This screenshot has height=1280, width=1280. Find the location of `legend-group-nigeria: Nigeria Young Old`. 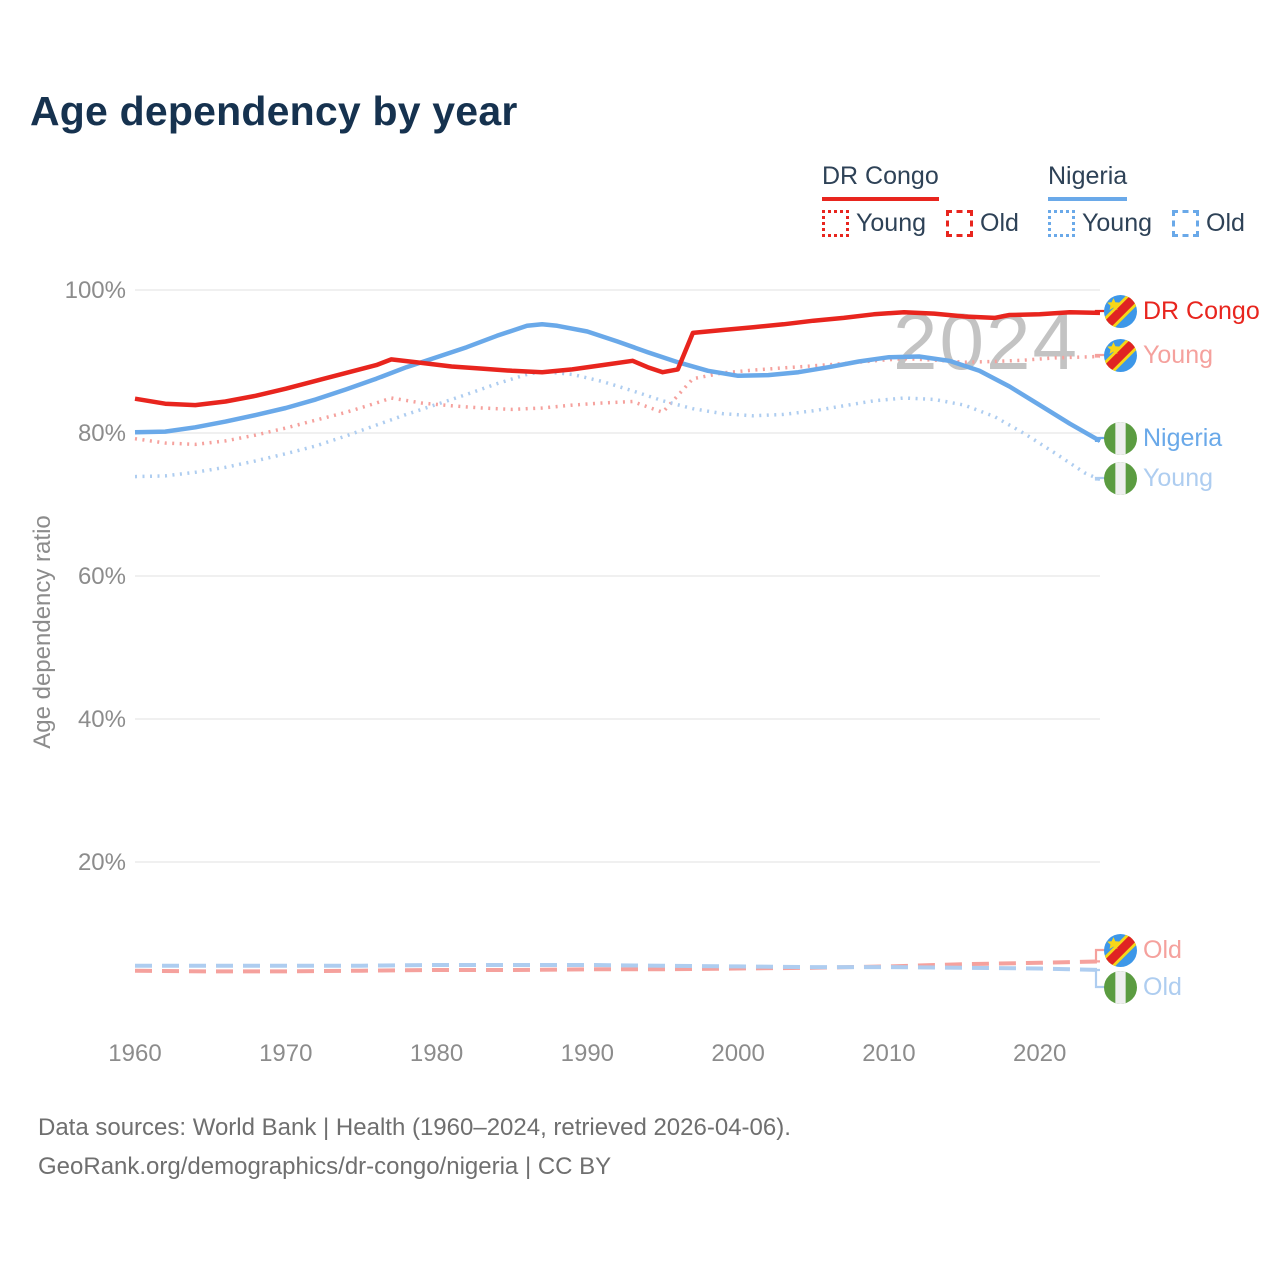

legend-group-nigeria: Nigeria Young Old is located at coordinates (1146, 199).